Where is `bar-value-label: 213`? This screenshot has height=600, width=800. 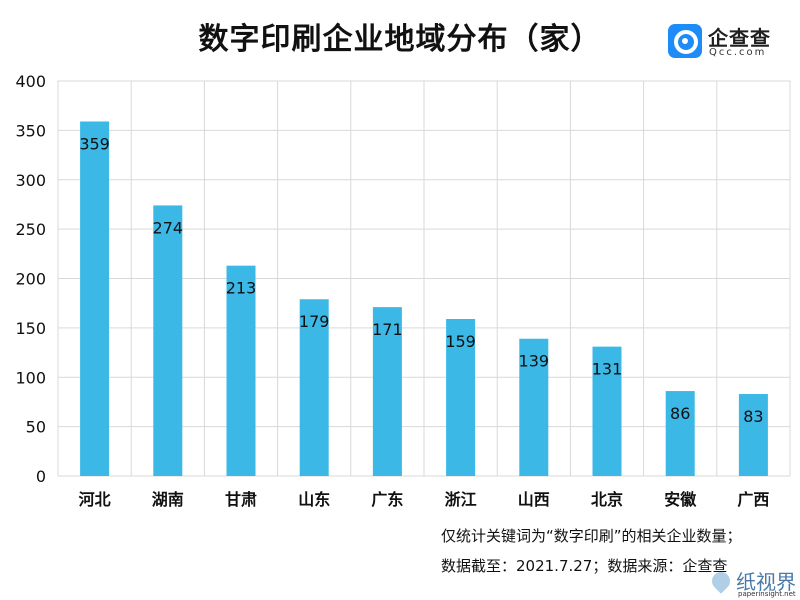 bar-value-label: 213 is located at coordinates (241, 288).